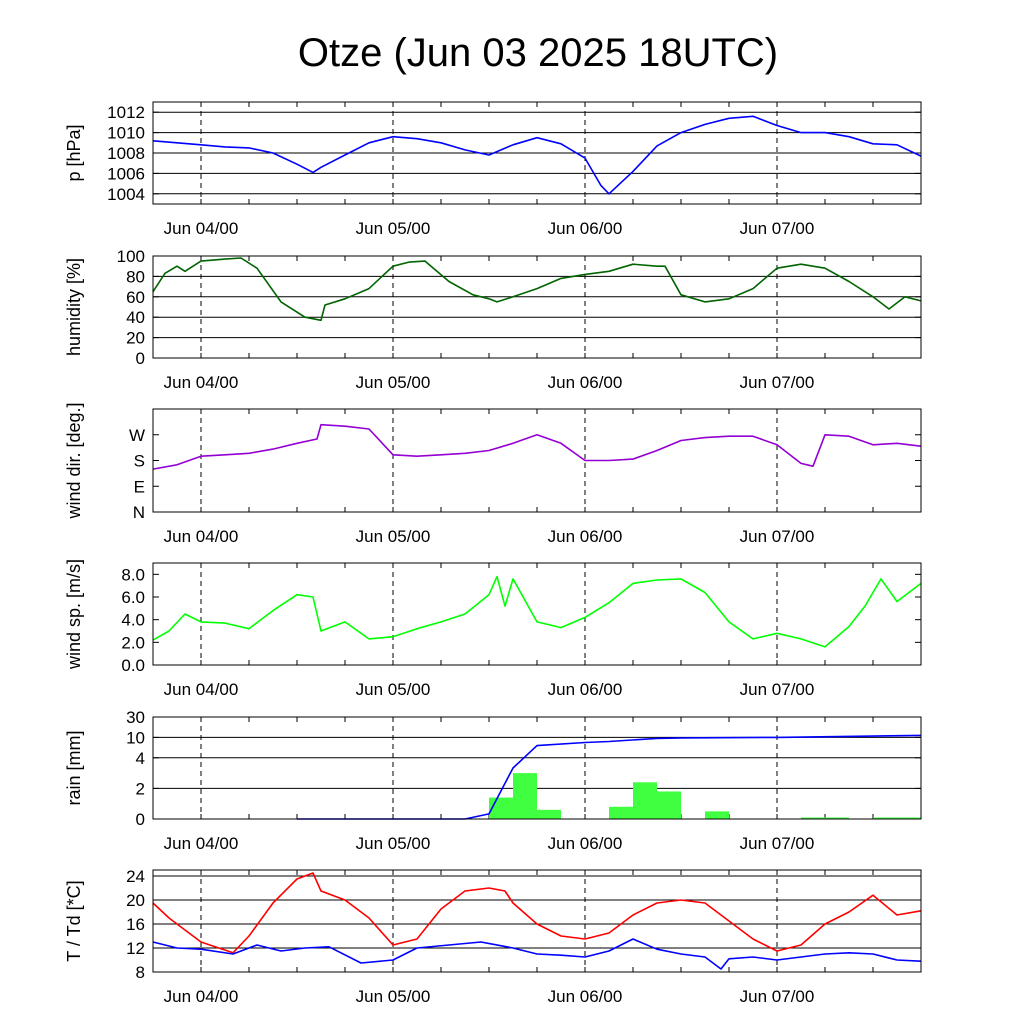  What do you see at coordinates (139, 461) in the screenshot?
I see `y-tick-label: S` at bounding box center [139, 461].